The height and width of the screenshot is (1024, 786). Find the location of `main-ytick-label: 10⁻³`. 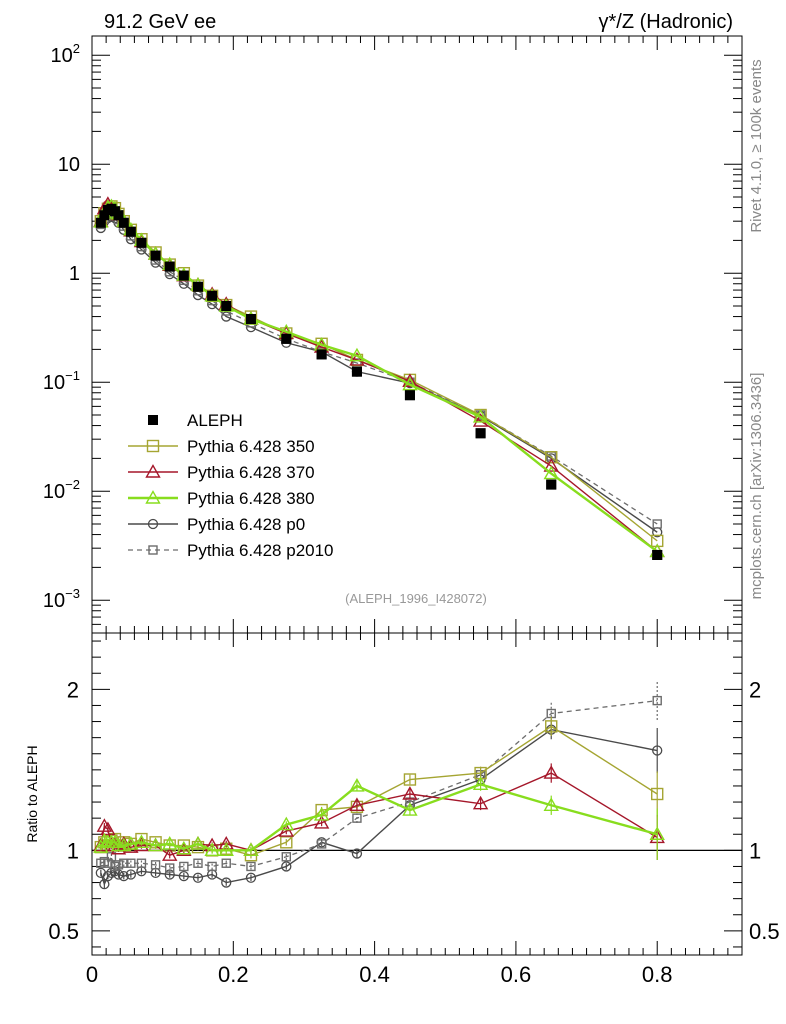

main-ytick-label: 10⁻³ is located at coordinates (61, 599).